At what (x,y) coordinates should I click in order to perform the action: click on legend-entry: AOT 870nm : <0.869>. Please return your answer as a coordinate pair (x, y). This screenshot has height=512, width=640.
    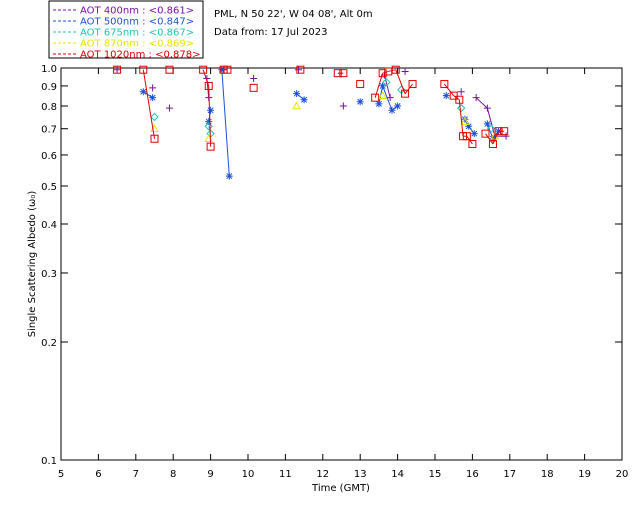
    Looking at the image, I should click on (137, 44).